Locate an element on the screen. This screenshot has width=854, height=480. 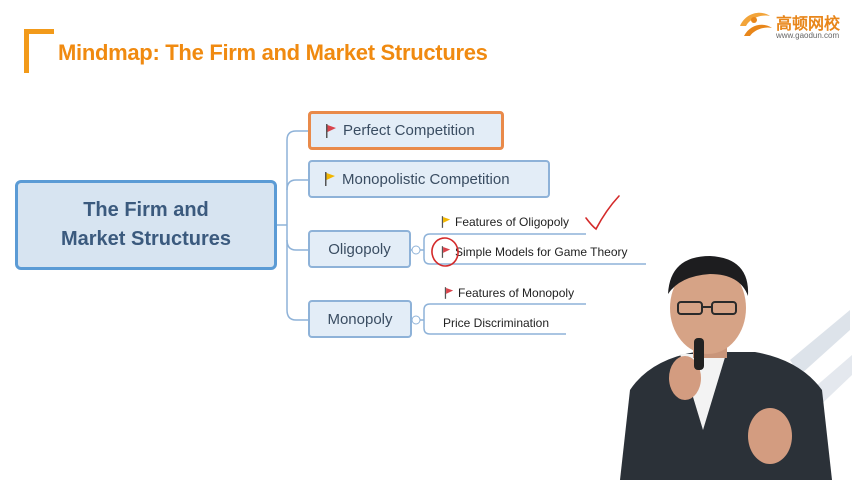
branch-monopolistic-competition: Monopolistic Competition is located at coordinates (429, 179).